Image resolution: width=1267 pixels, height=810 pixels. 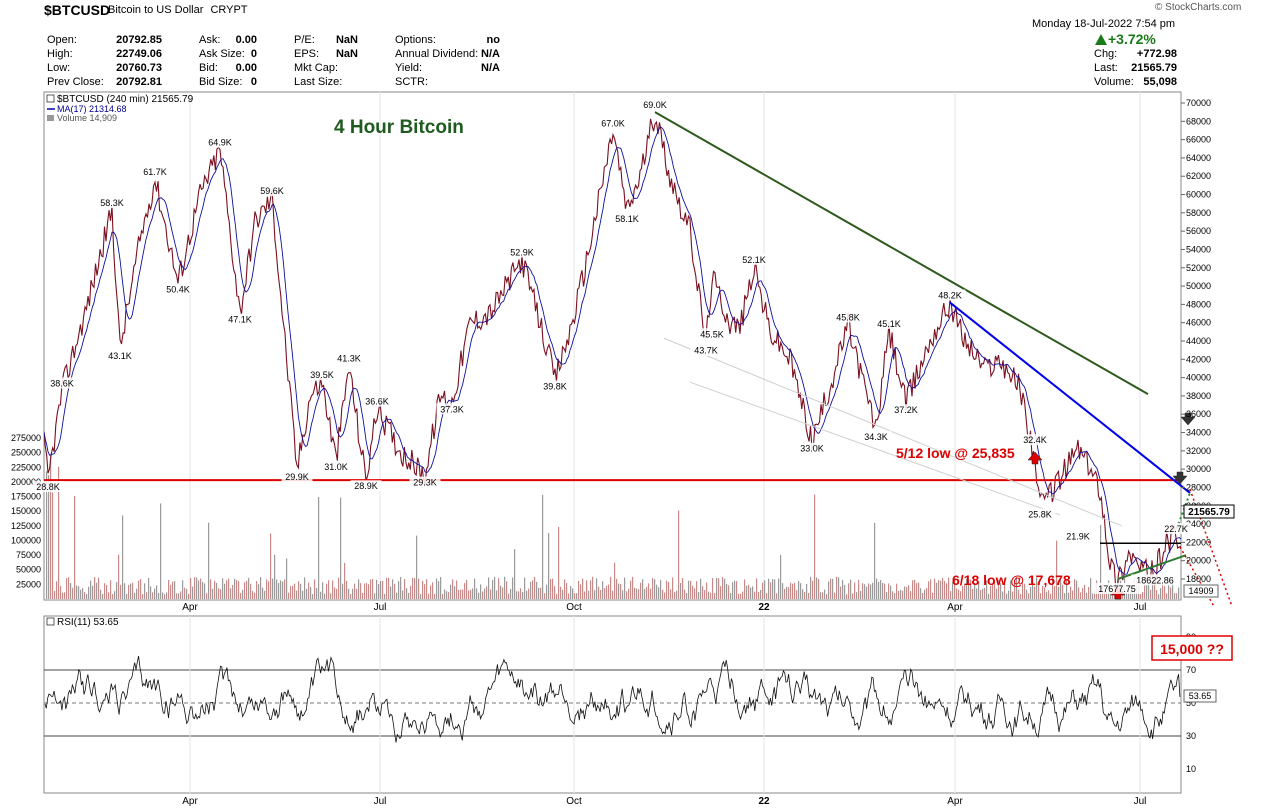 What do you see at coordinates (297, 477) in the screenshot?
I see `pivot-label: 29.9K` at bounding box center [297, 477].